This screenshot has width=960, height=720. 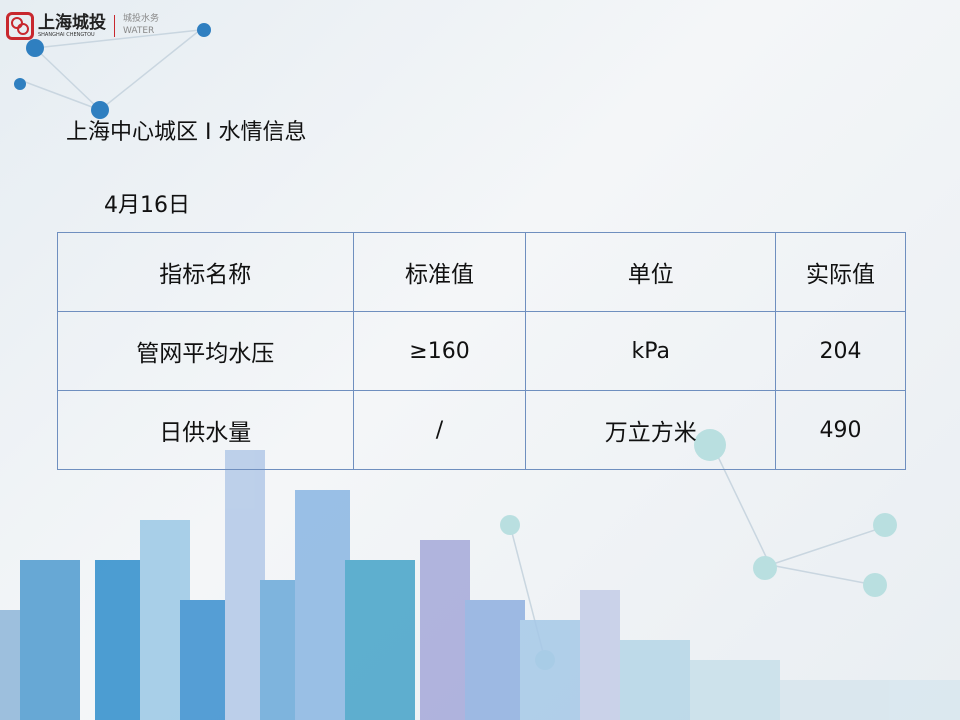 What do you see at coordinates (840, 351) in the screenshot?
I see `table-cell: 204` at bounding box center [840, 351].